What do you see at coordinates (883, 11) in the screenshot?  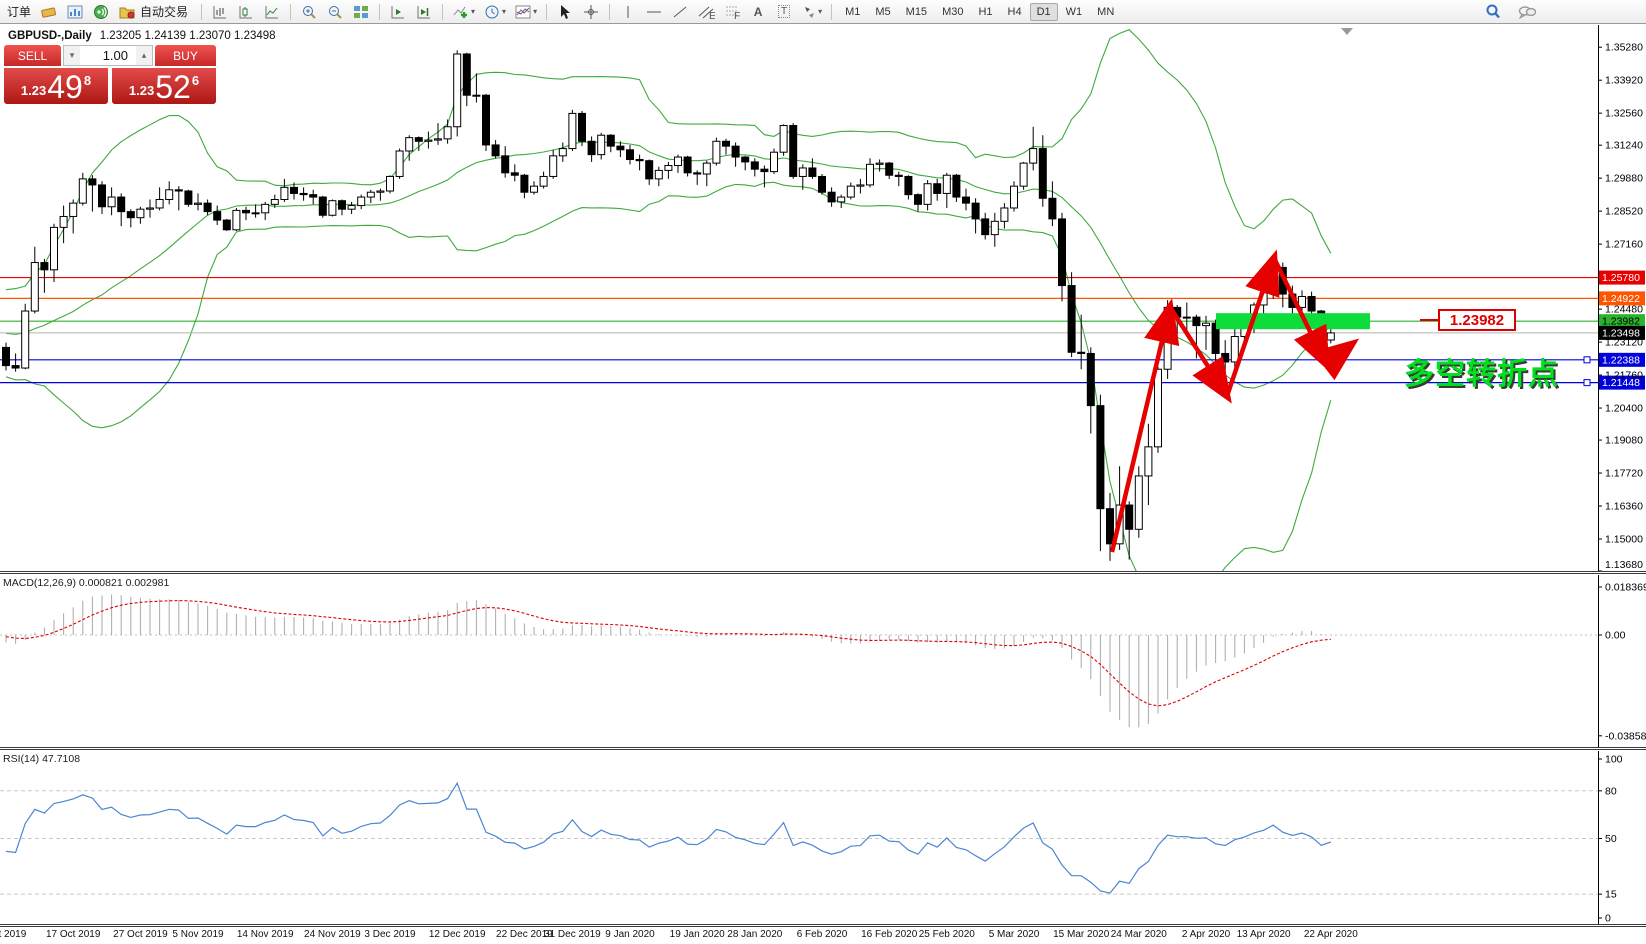 I see `timeframe-button-M5: M5` at bounding box center [883, 11].